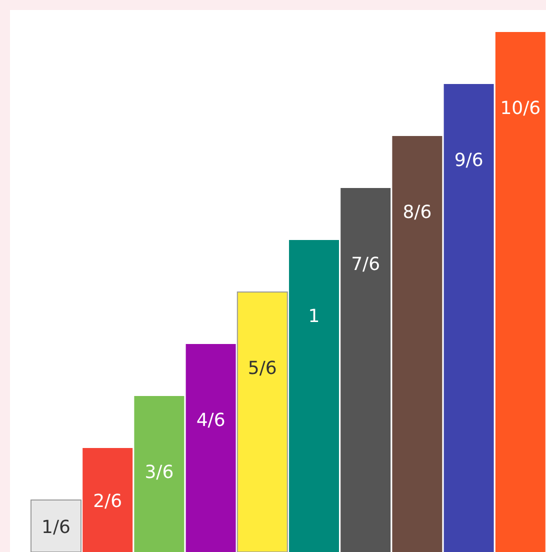  What do you see at coordinates (211, 420) in the screenshot?
I see `data-label: 4/6` at bounding box center [211, 420].